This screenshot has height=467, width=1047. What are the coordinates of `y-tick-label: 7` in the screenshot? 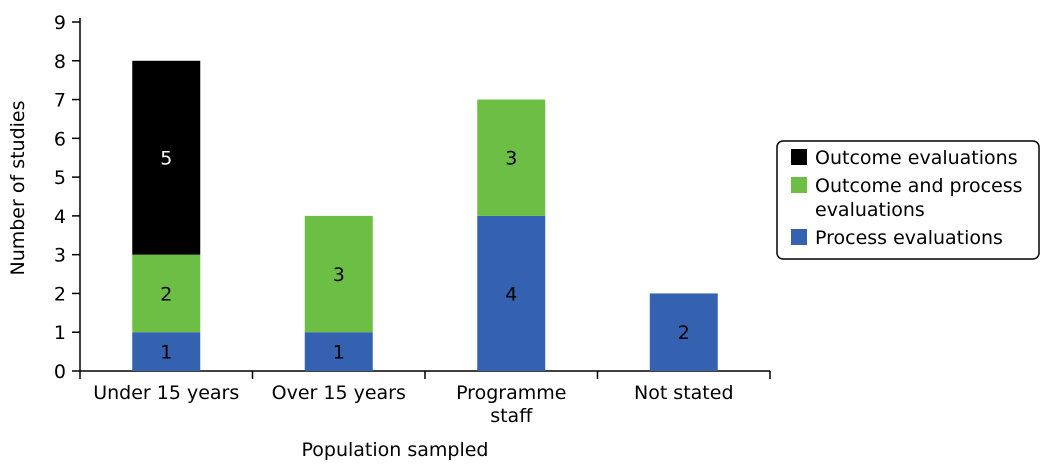 It's located at (60, 101).